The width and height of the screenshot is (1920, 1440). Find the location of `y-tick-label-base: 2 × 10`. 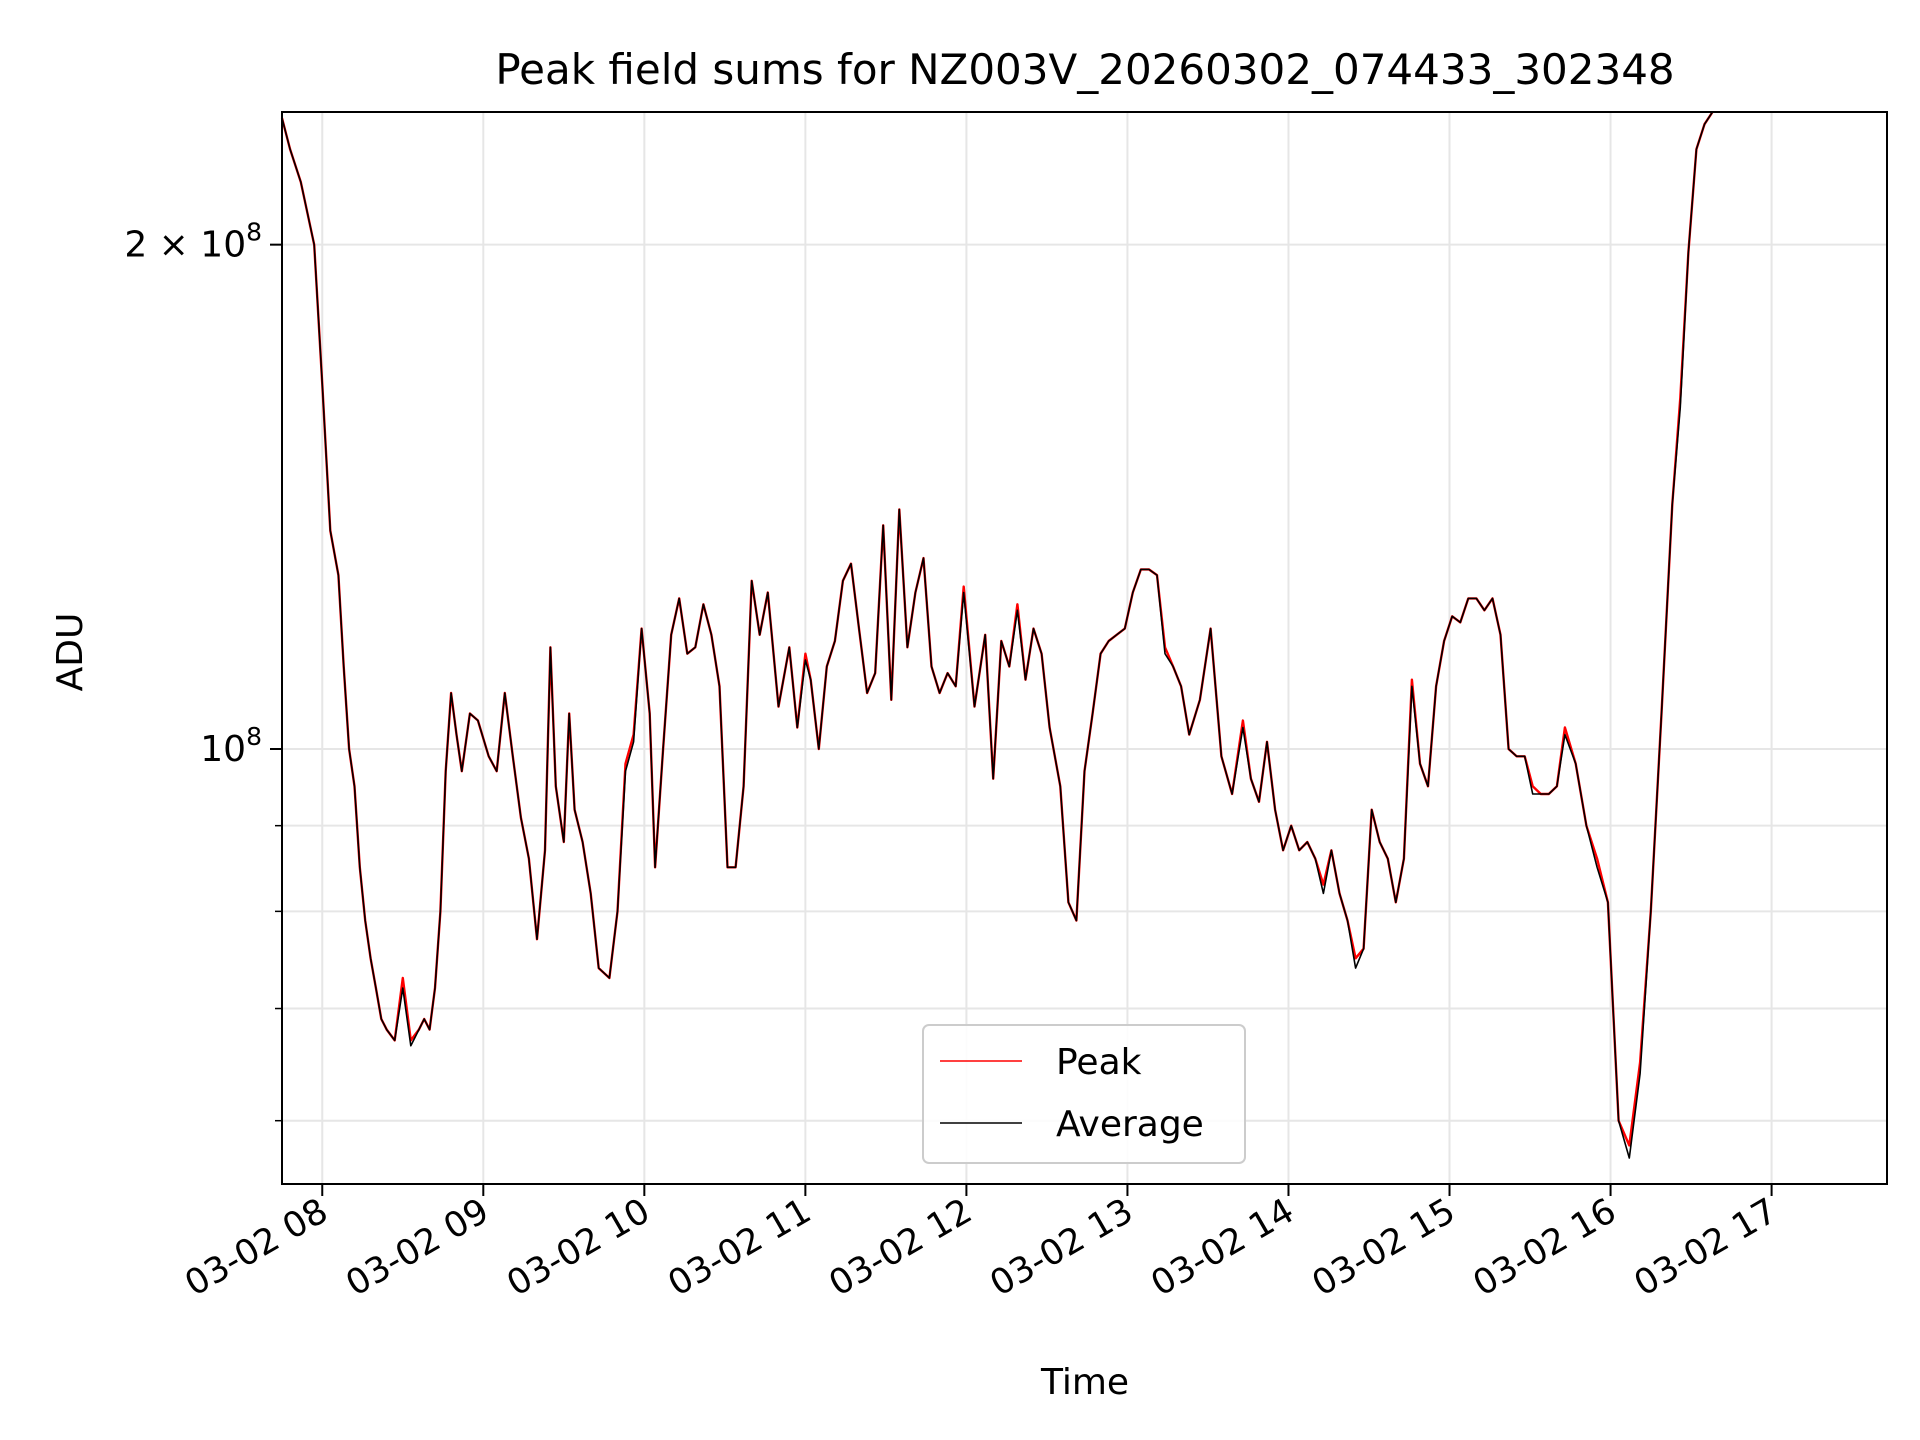

y-tick-label-base: 2 × 10 is located at coordinates (185, 245).